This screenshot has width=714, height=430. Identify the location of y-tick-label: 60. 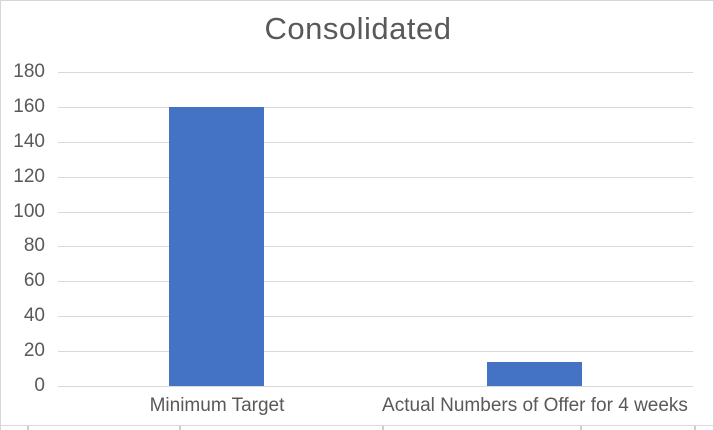
(34, 281).